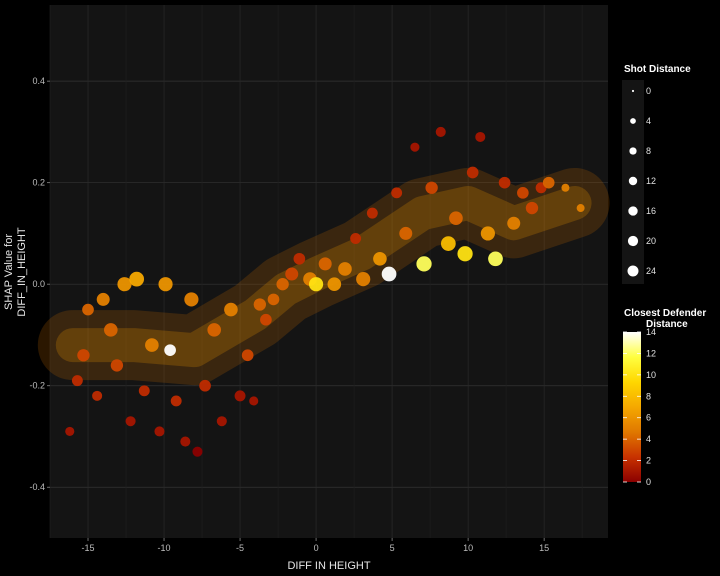 Image resolution: width=720 pixels, height=576 pixels. What do you see at coordinates (22, 272) in the screenshot?
I see `y-axis-title-line-2: DIFF_IN_HEIGHT` at bounding box center [22, 272].